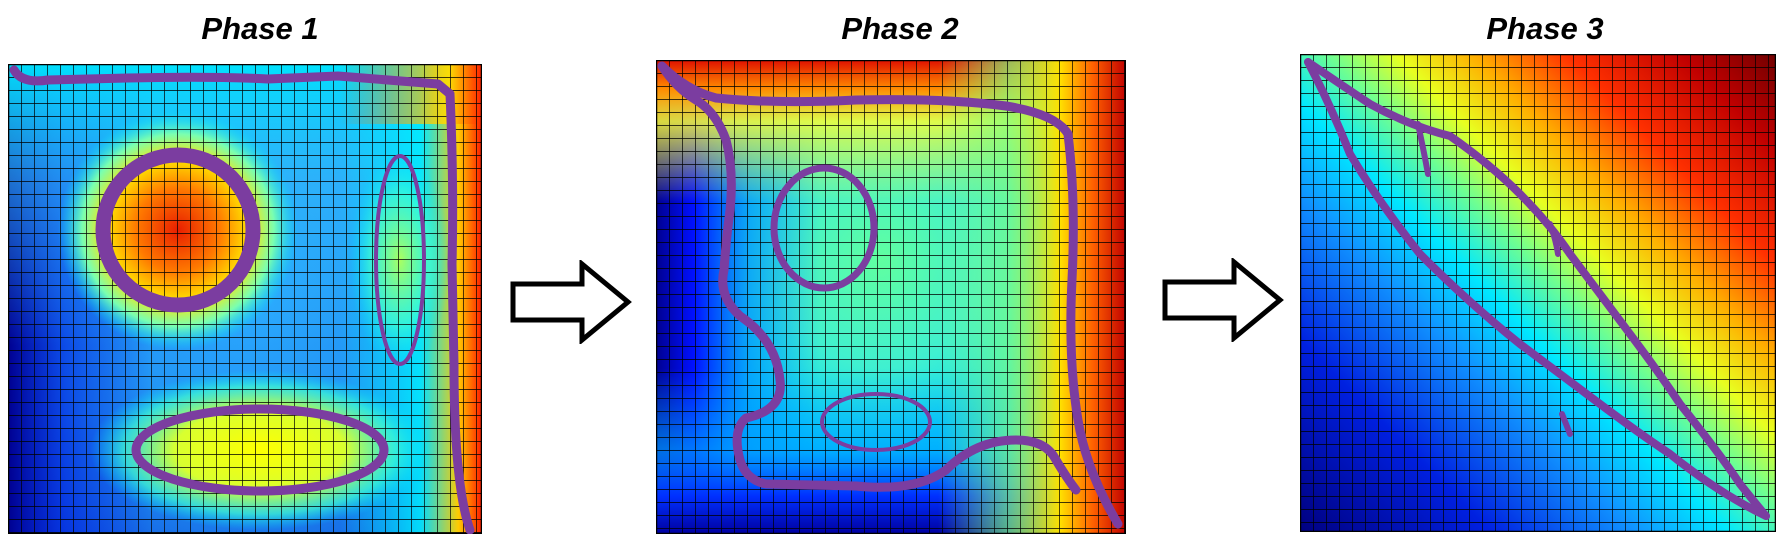 This screenshot has height=558, width=1786. I want to click on phase-1-hot-spot-outline, so click(178, 230).